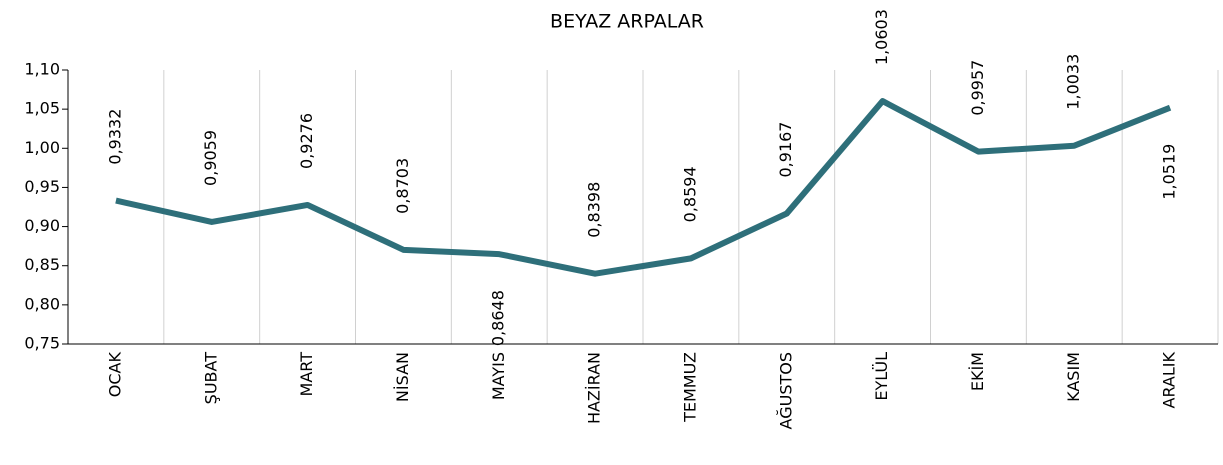 This screenshot has height=465, width=1223. I want to click on data-label: 0,8703, so click(402, 186).